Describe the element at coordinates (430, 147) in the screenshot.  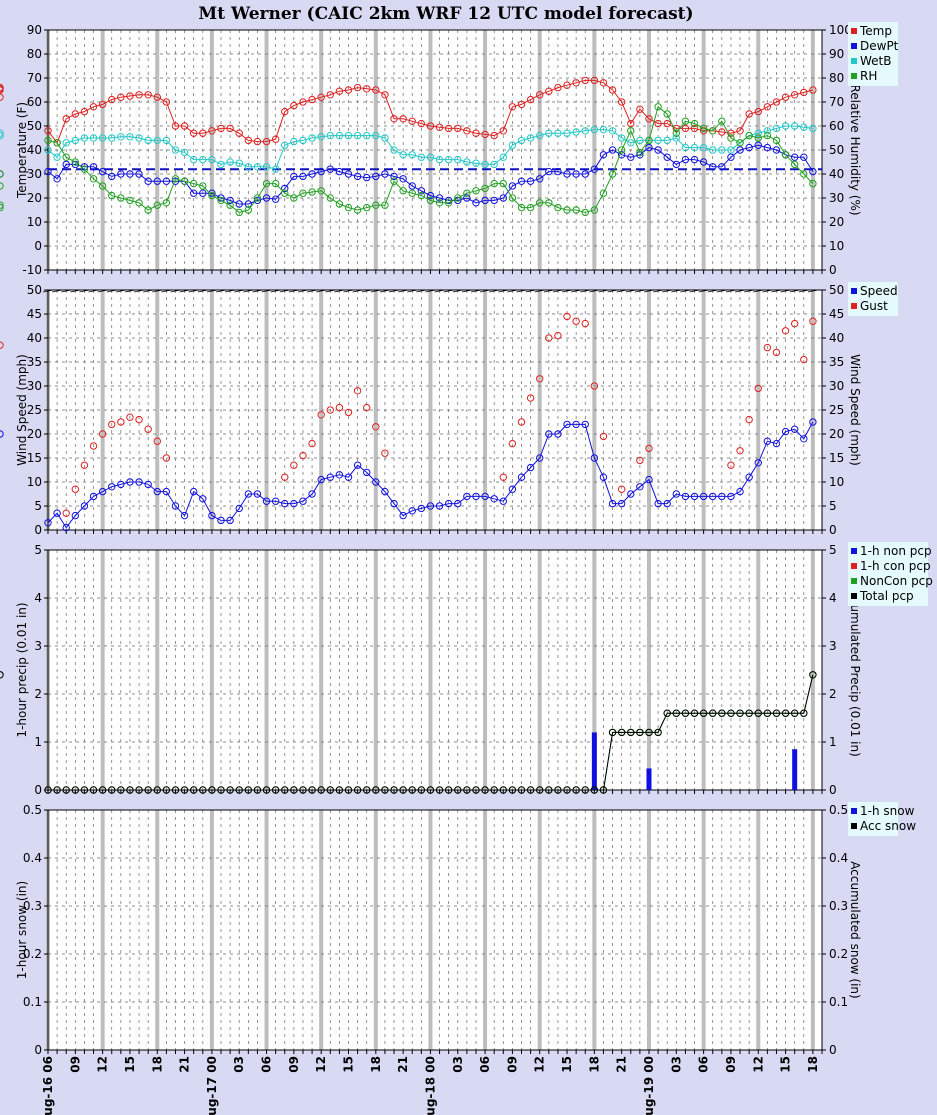
I see `line-wetb` at that location.